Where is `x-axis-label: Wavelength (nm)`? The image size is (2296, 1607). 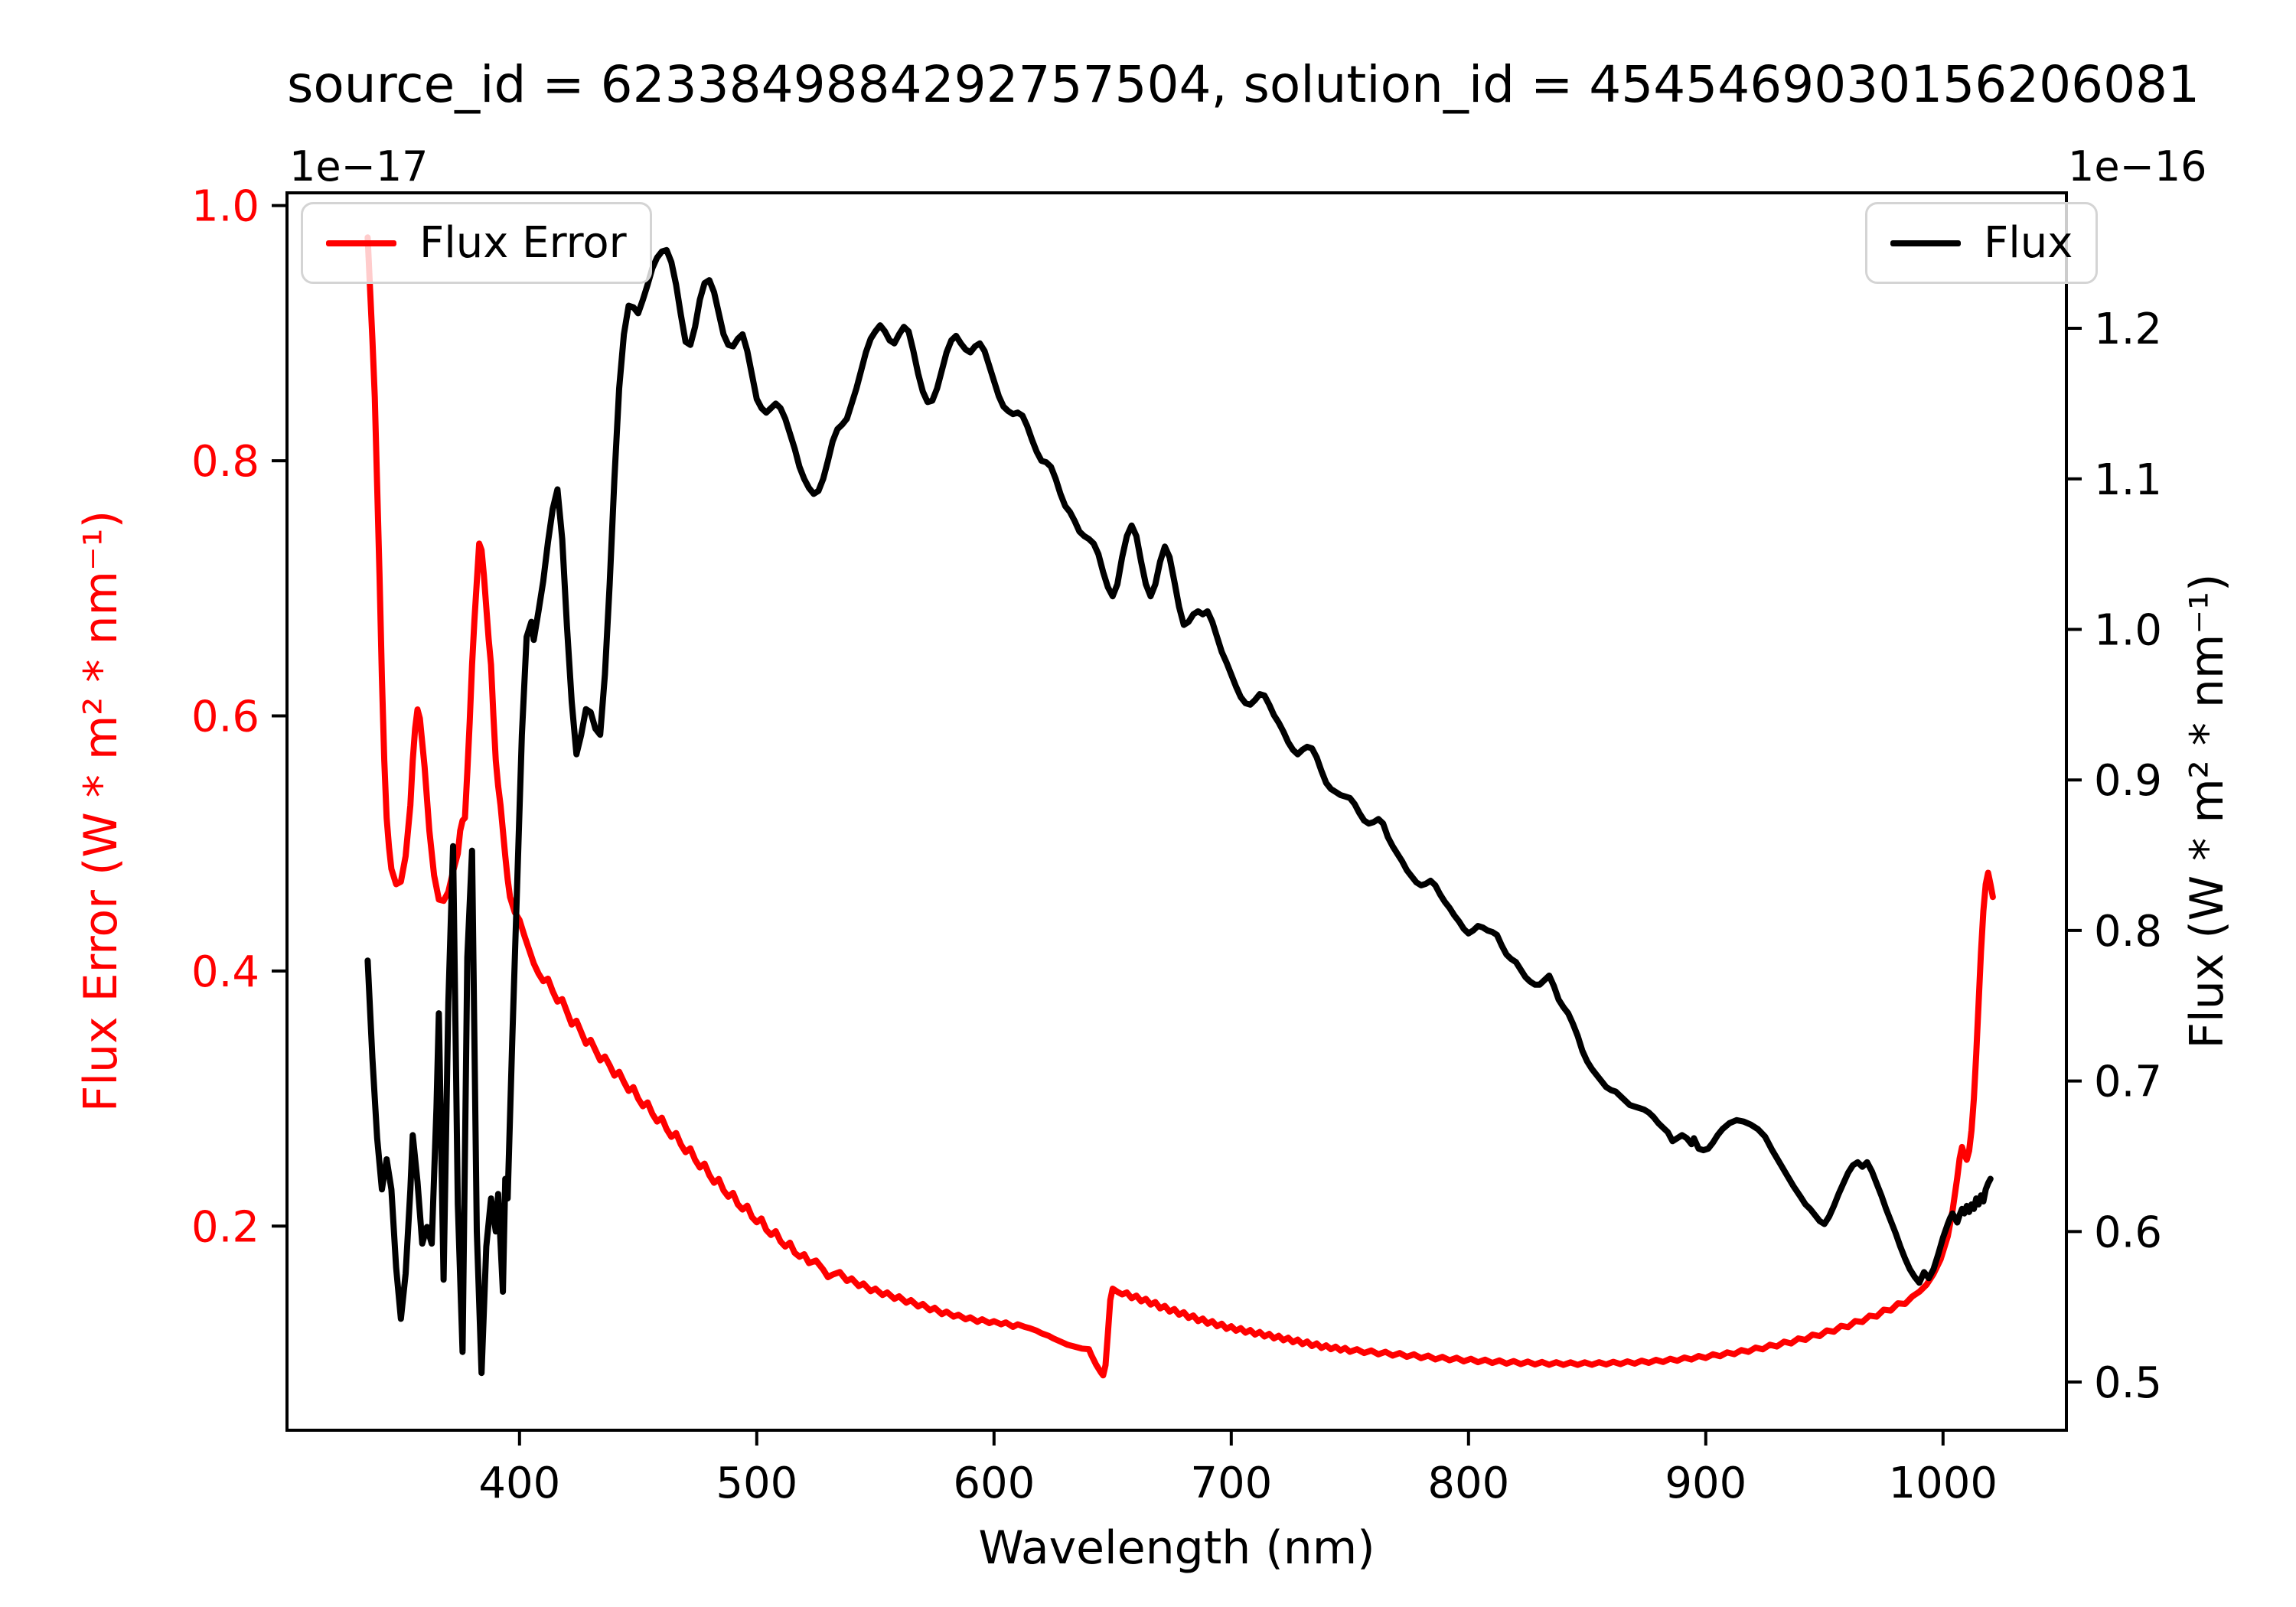 x-axis-label: Wavelength (nm) is located at coordinates (1176, 1548).